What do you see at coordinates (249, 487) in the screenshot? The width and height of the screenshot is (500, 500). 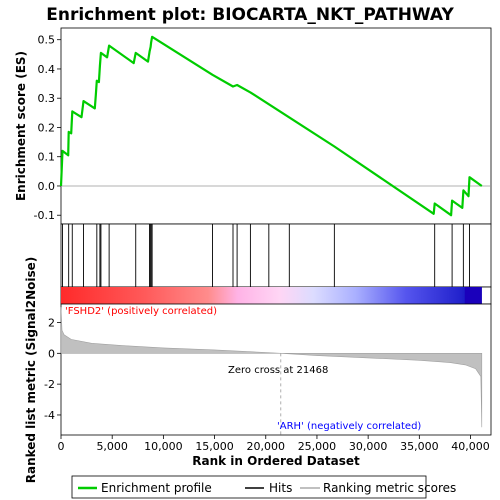 I see `legend-frame` at bounding box center [249, 487].